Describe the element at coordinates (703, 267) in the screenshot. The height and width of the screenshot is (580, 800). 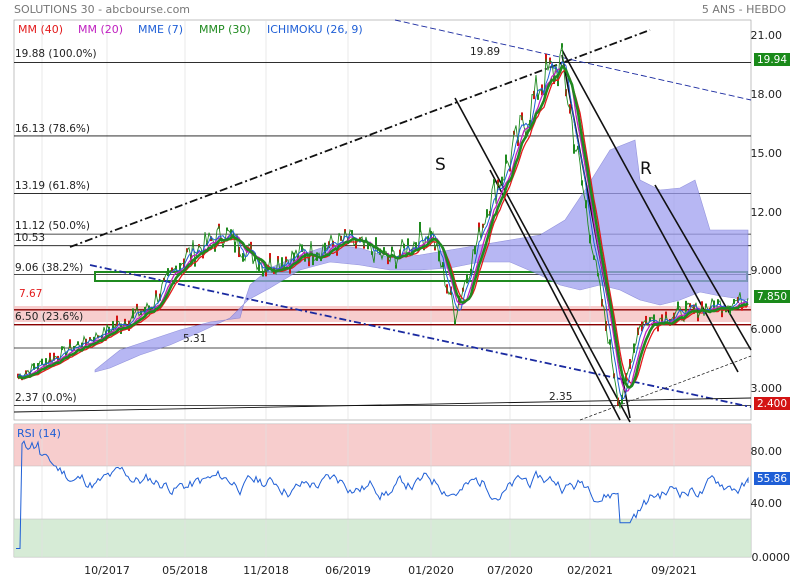
I see `r-channel-line-c` at that location.